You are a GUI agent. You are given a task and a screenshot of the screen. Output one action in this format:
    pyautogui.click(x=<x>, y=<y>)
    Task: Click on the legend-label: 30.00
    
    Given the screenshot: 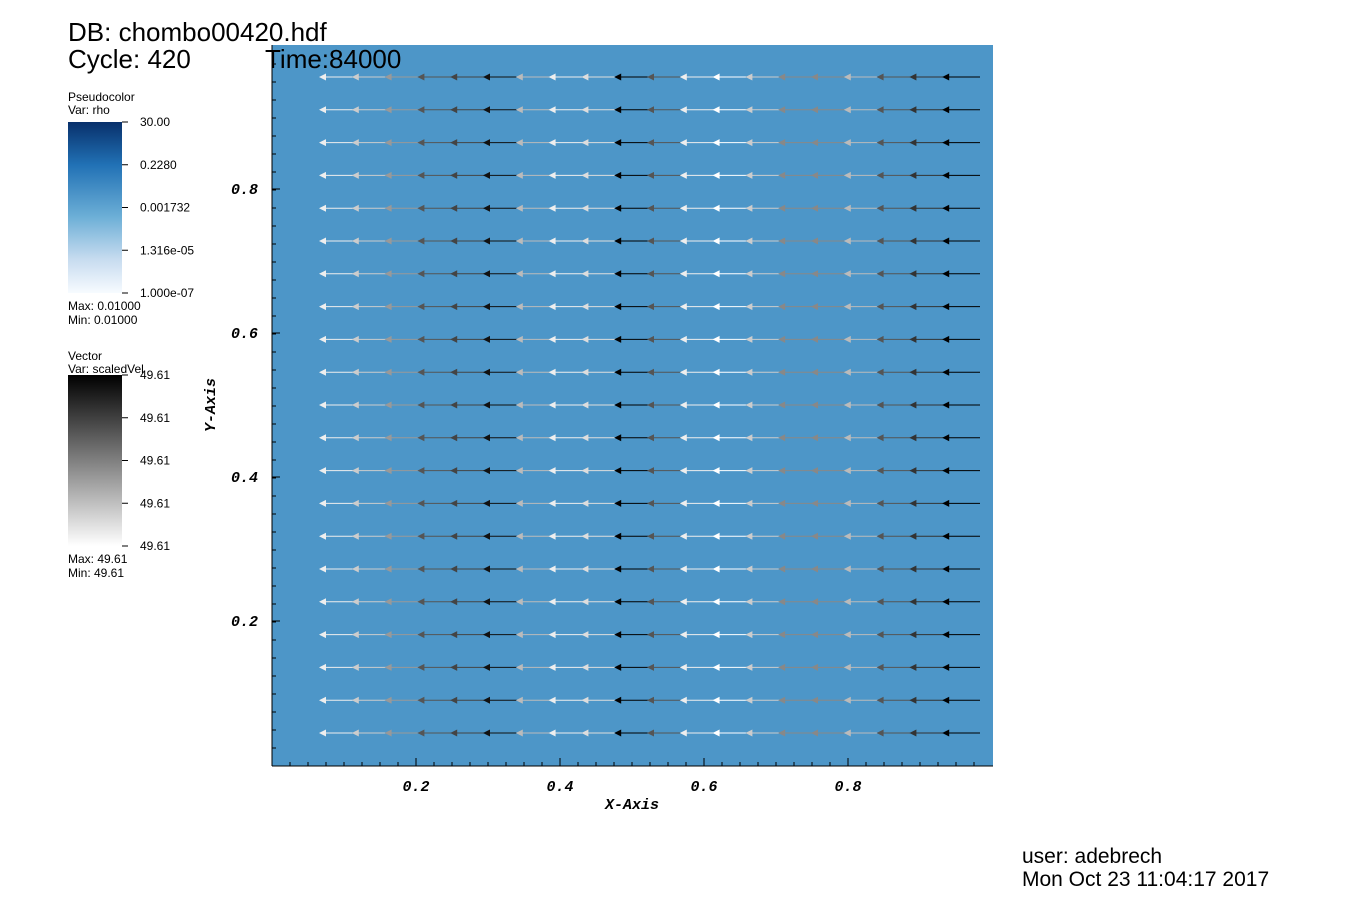 What is the action you would take?
    pyautogui.click(x=155, y=122)
    